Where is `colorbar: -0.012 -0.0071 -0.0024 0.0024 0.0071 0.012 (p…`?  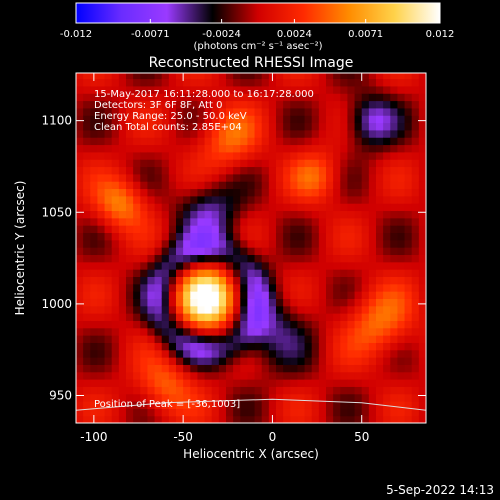 colorbar: -0.012 -0.0071 -0.0024 0.0024 0.0071 0.012 (p… is located at coordinates (257, 27).